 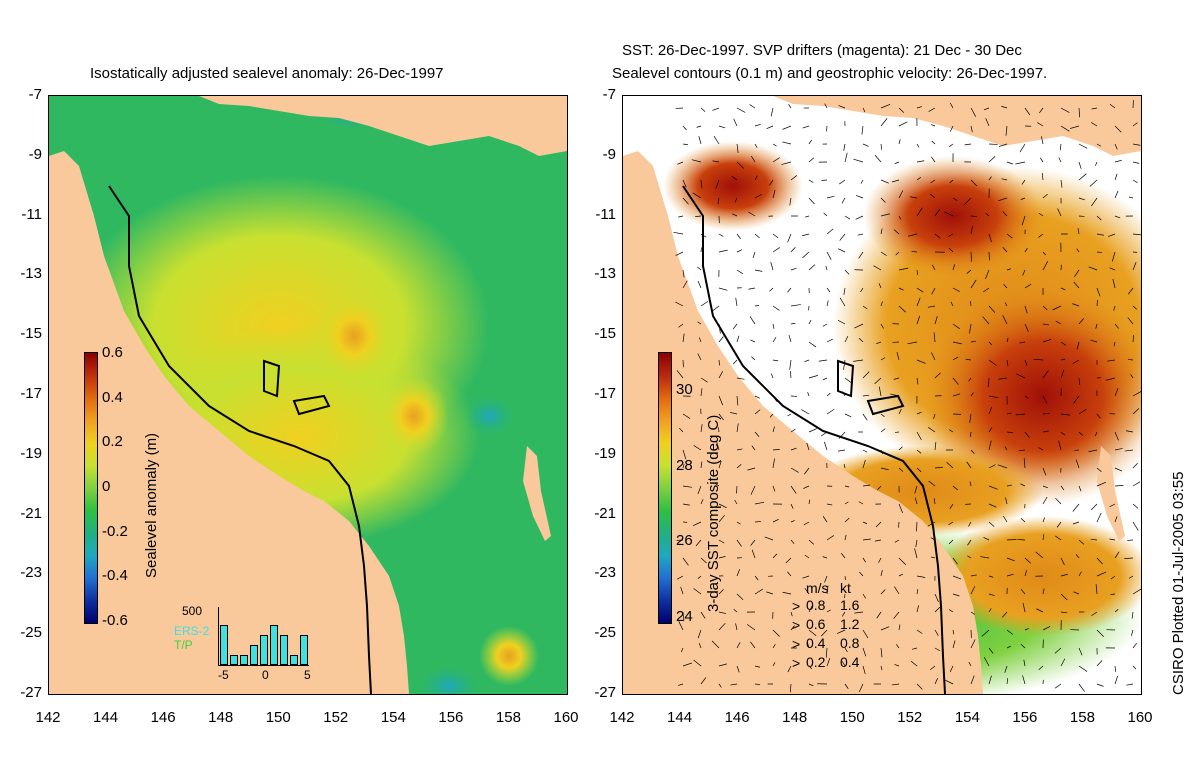 What do you see at coordinates (665, 488) in the screenshot?
I see `sst-colorbar` at bounding box center [665, 488].